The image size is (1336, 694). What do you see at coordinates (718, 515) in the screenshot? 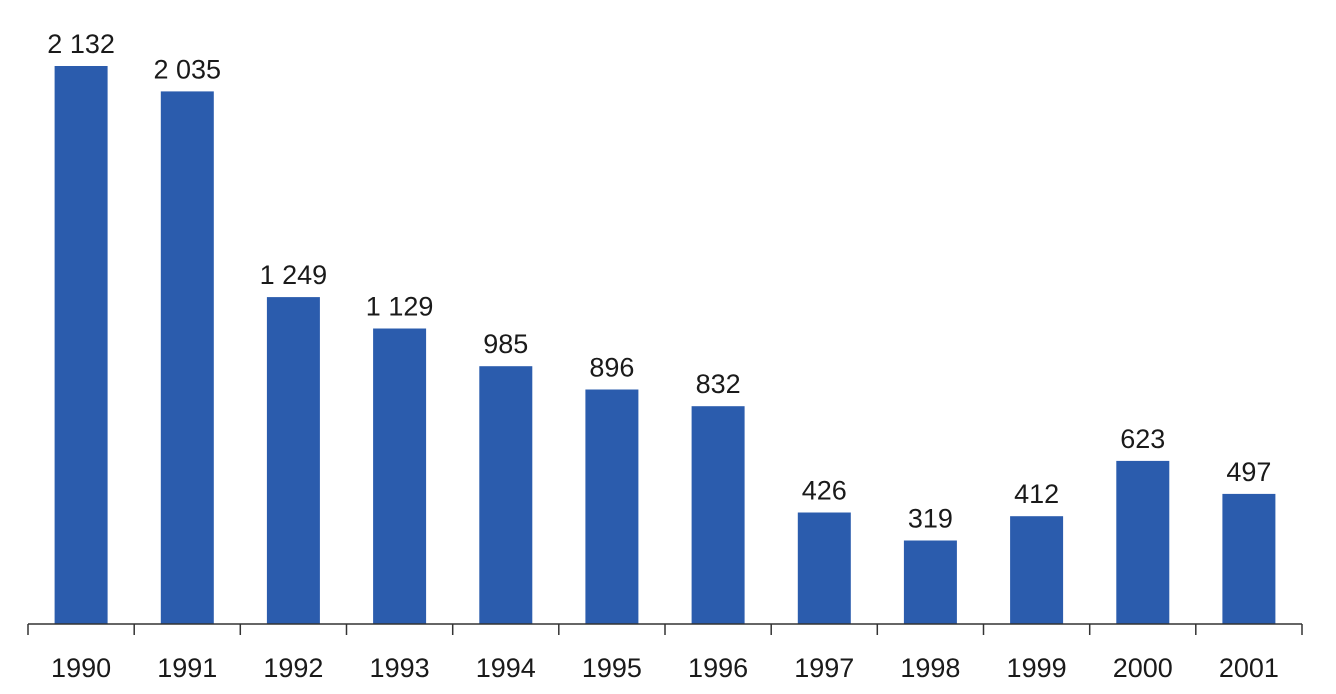
I see `bar-1996` at bounding box center [718, 515].